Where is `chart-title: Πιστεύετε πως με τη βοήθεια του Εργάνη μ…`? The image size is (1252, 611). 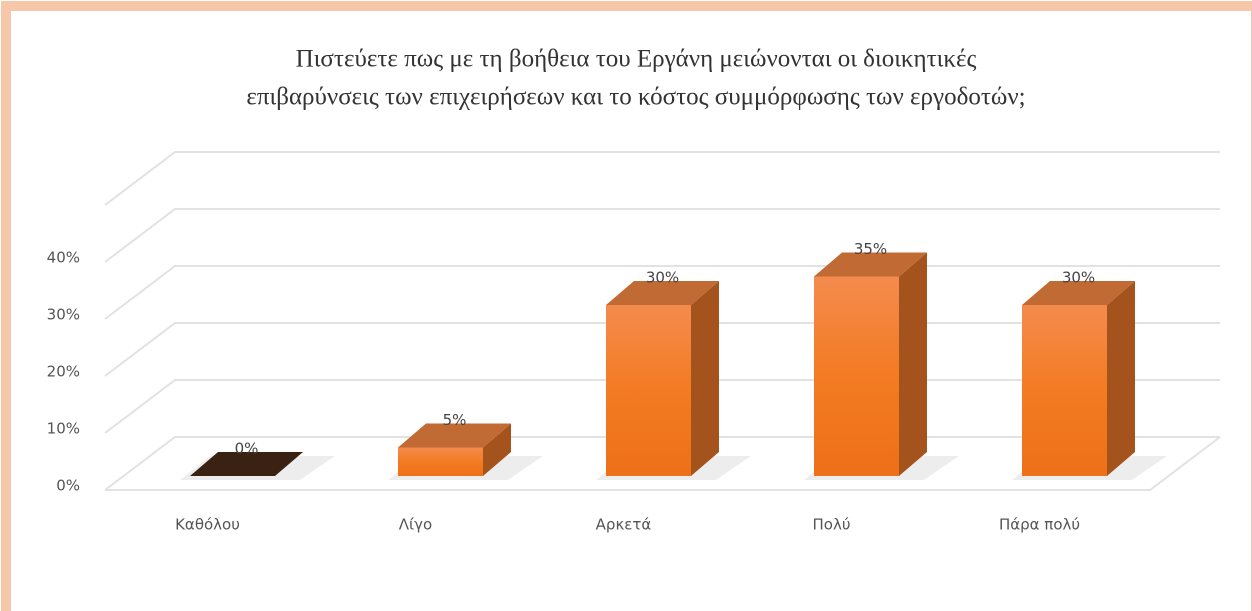
chart-title: Πιστεύετε πως με τη βοήθεια του Εργάνη μ… is located at coordinates (636, 59).